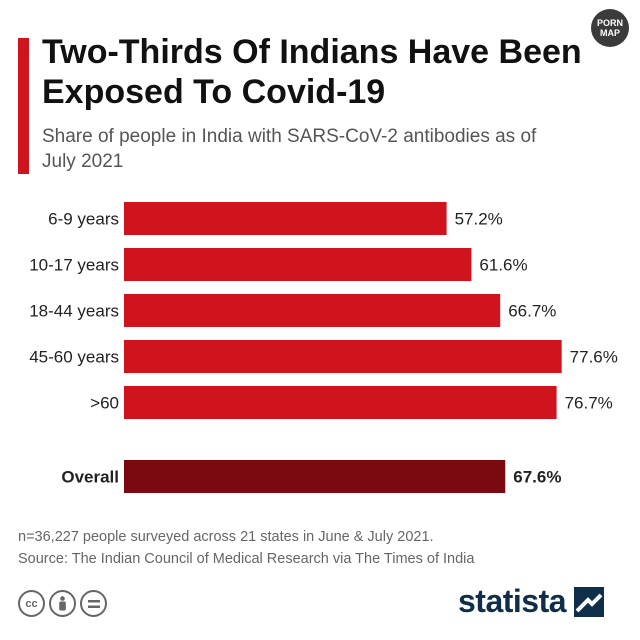 This screenshot has height=640, width=640. I want to click on badge-logo: PORN MAP, so click(610, 28).